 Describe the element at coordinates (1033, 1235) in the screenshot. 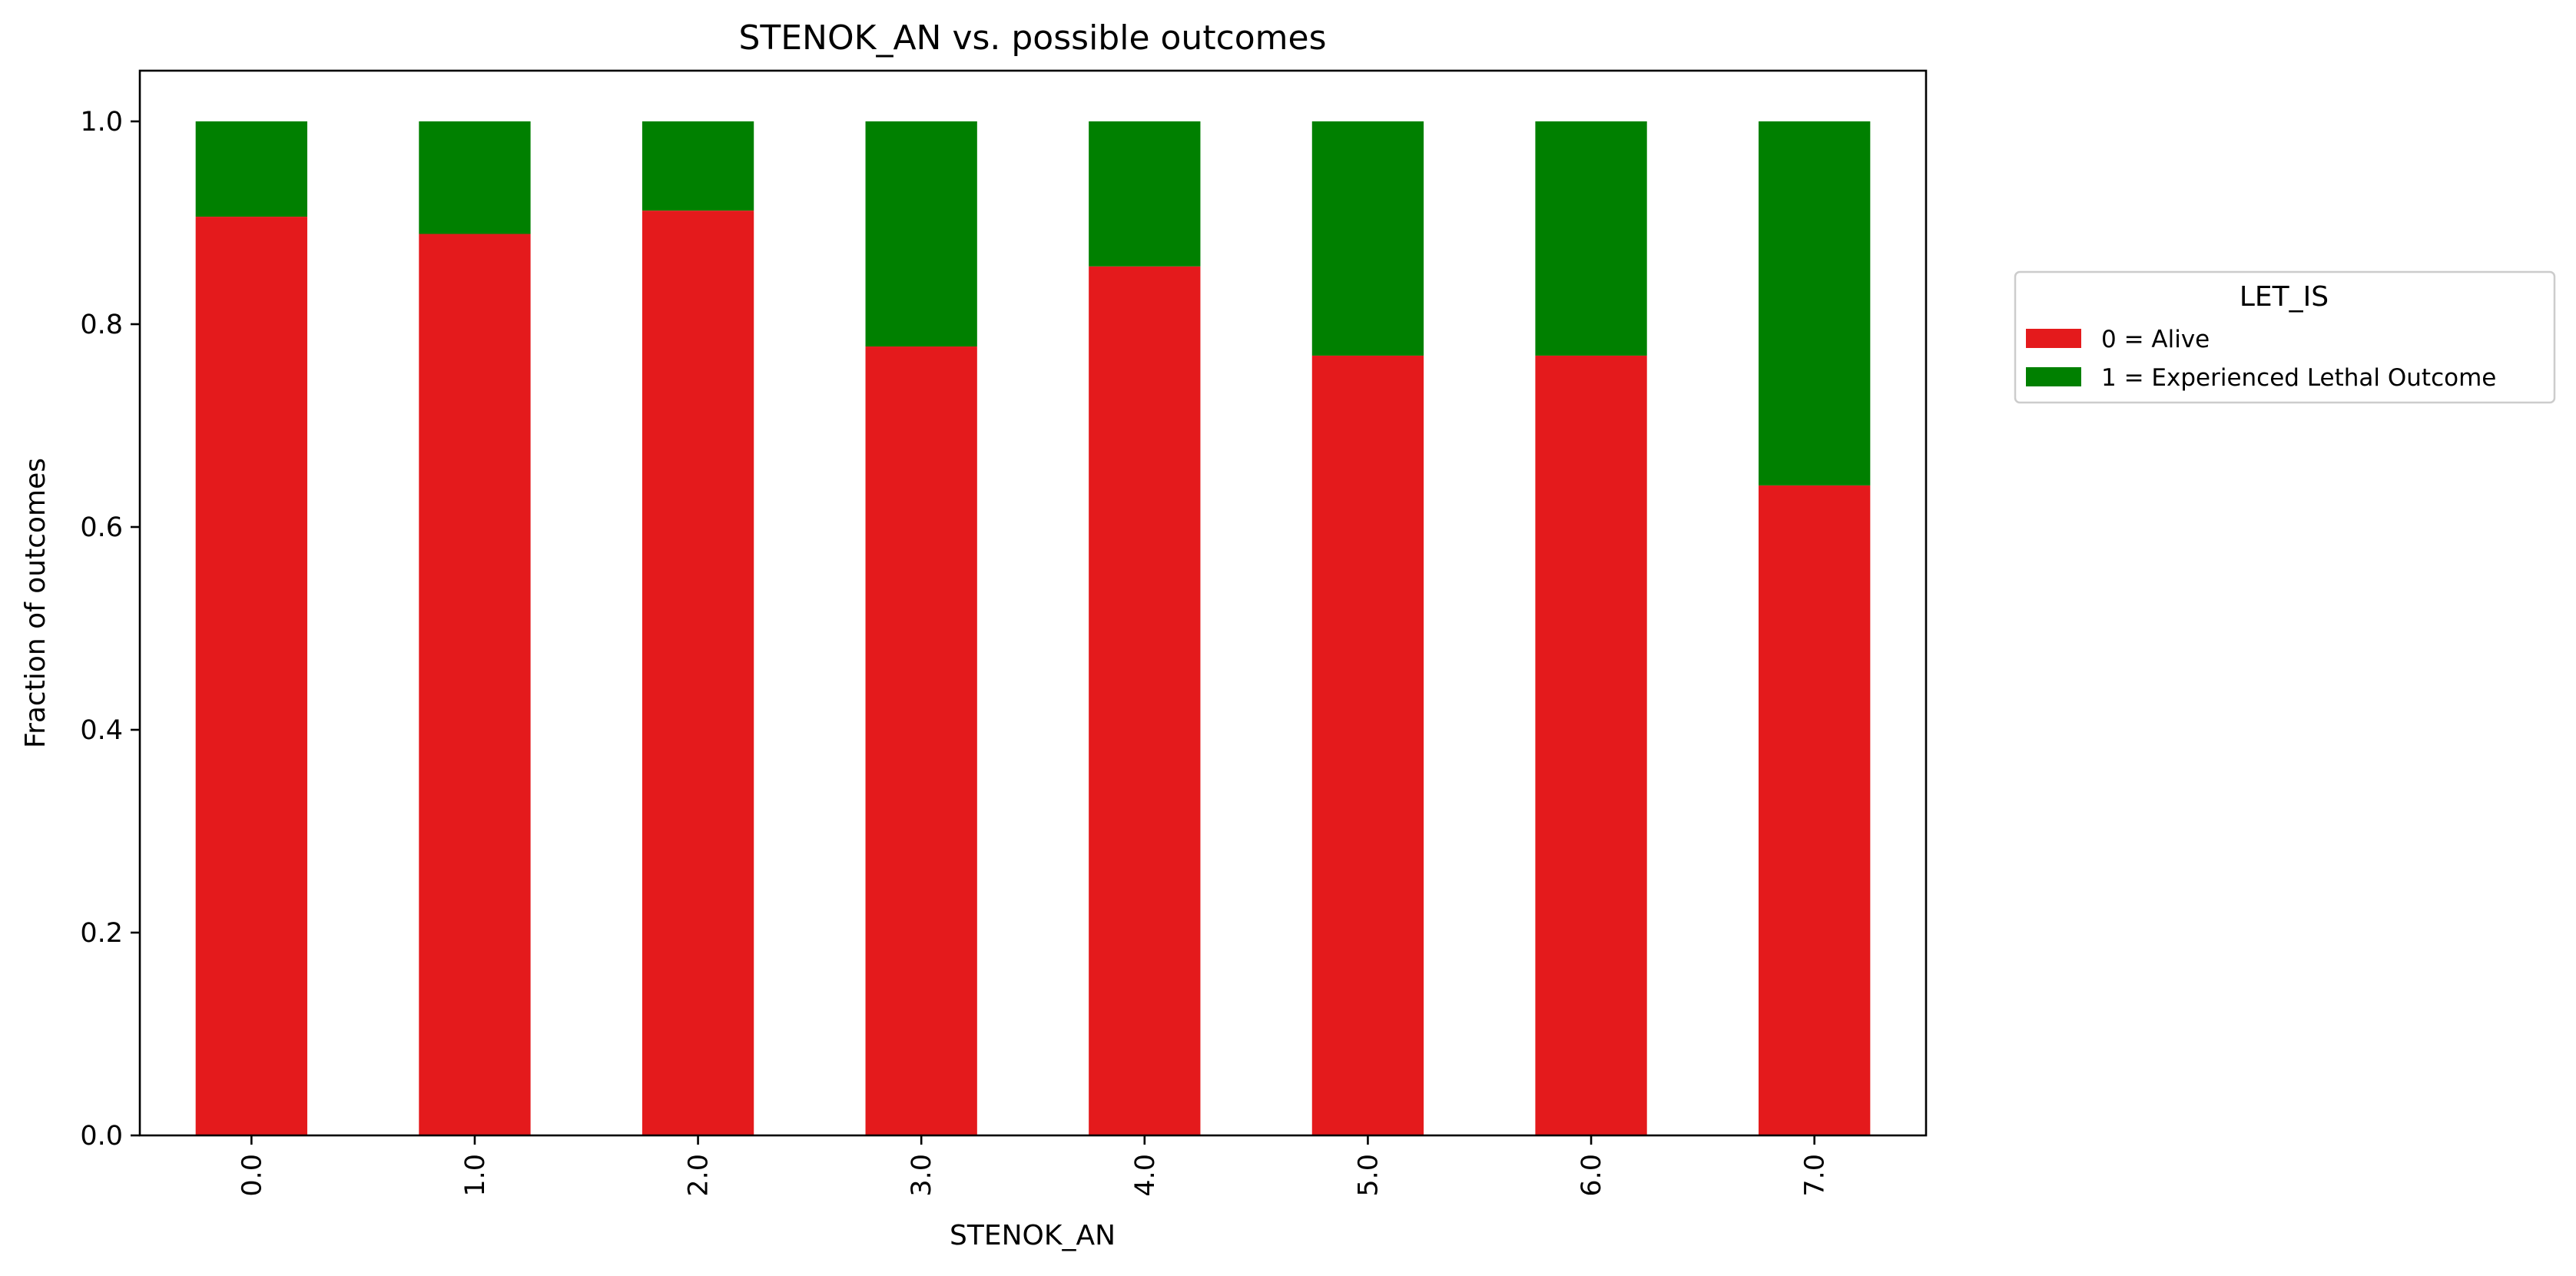

I see `x-axis-label: STENOK_AN` at that location.